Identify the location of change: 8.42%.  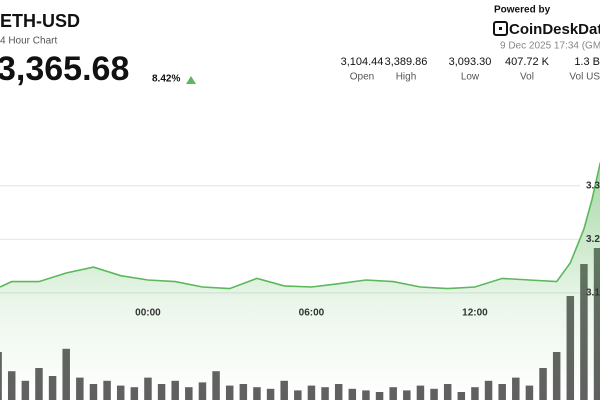
(166, 79).